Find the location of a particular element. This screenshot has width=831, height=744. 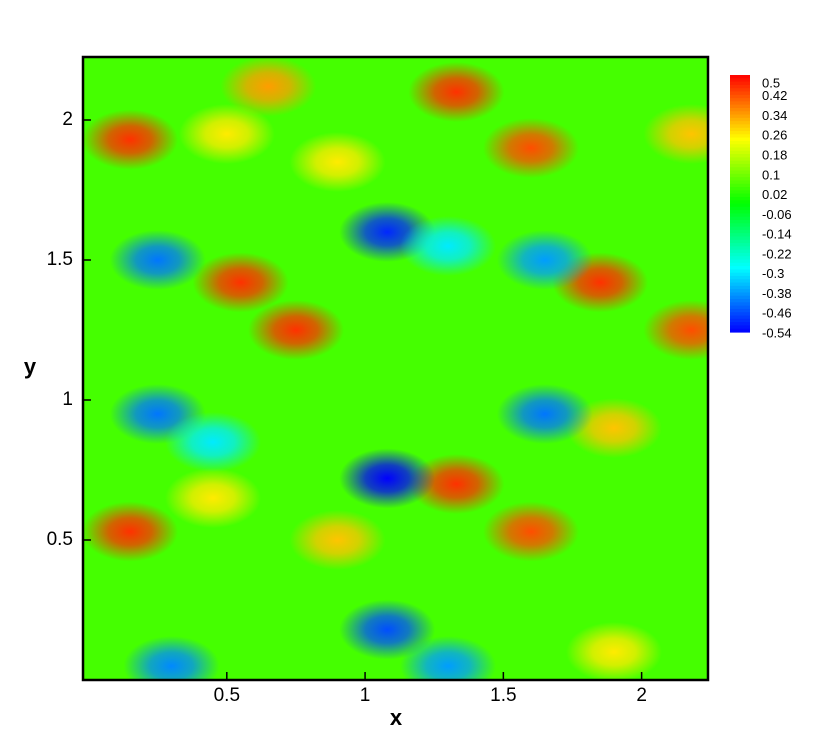

colorbar-label: 0.02 is located at coordinates (774, 194).